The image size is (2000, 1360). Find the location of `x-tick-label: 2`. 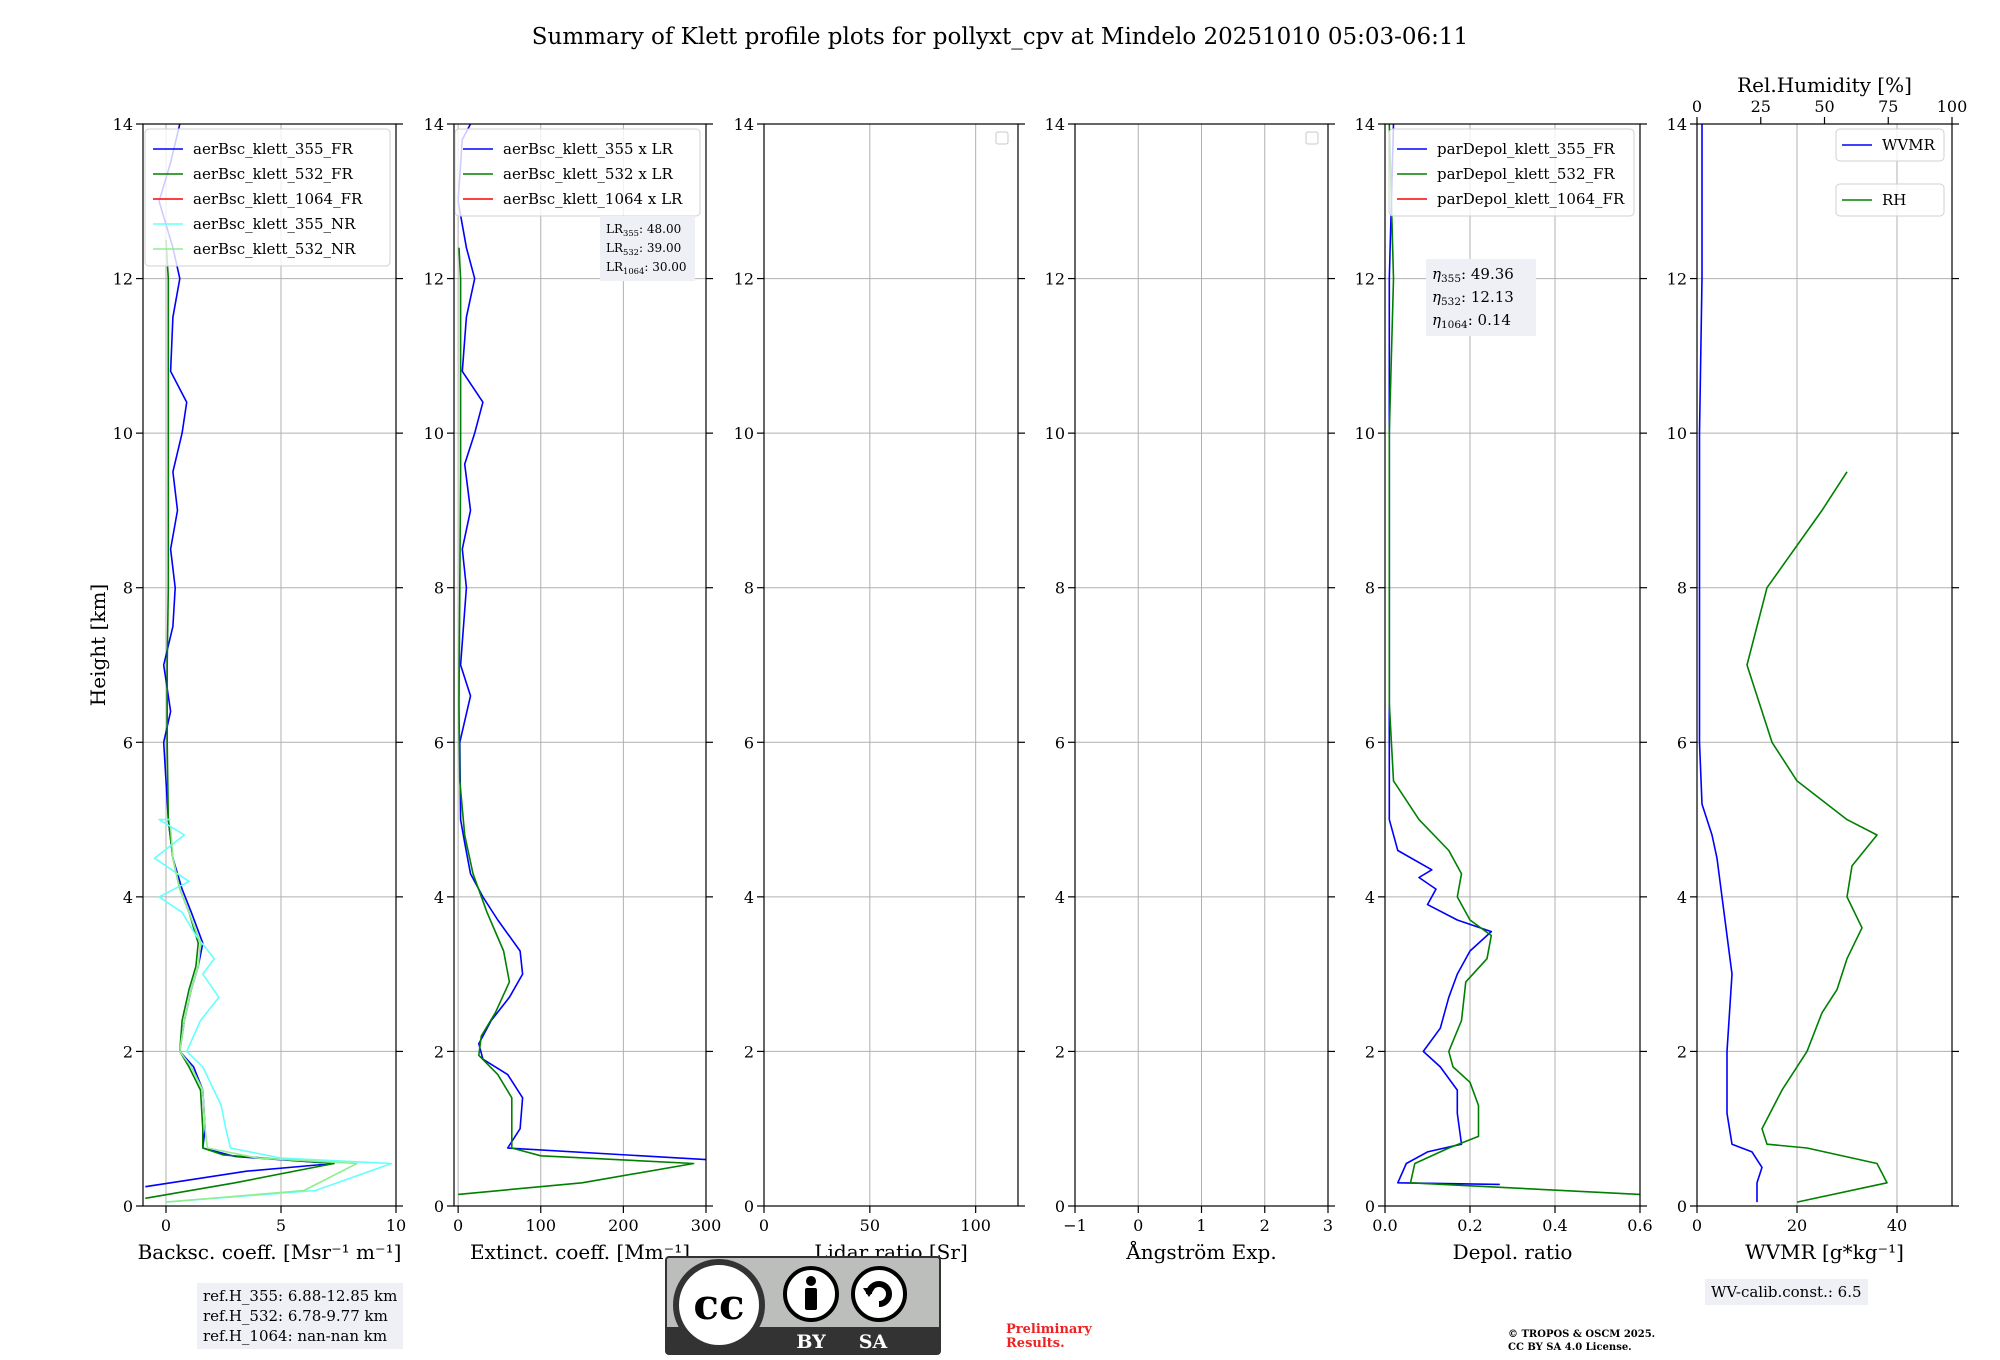

x-tick-label: 2 is located at coordinates (1265, 1225).